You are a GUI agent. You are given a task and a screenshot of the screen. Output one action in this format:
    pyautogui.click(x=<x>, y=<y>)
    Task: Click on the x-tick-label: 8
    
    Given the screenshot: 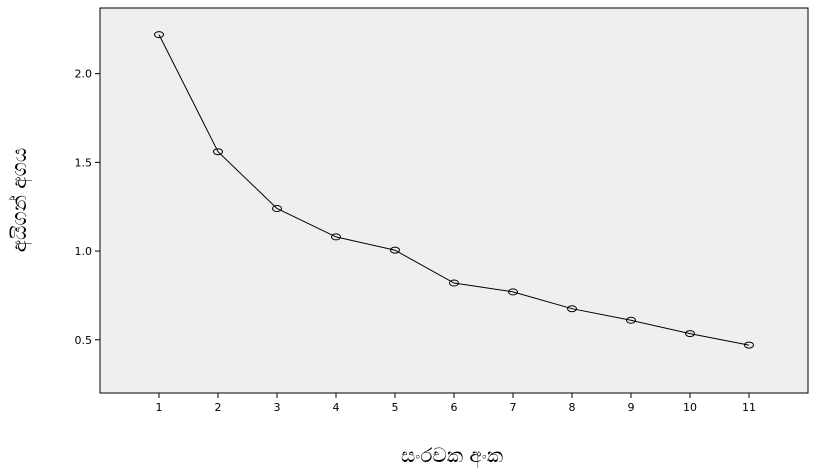 What is the action you would take?
    pyautogui.click(x=572, y=407)
    